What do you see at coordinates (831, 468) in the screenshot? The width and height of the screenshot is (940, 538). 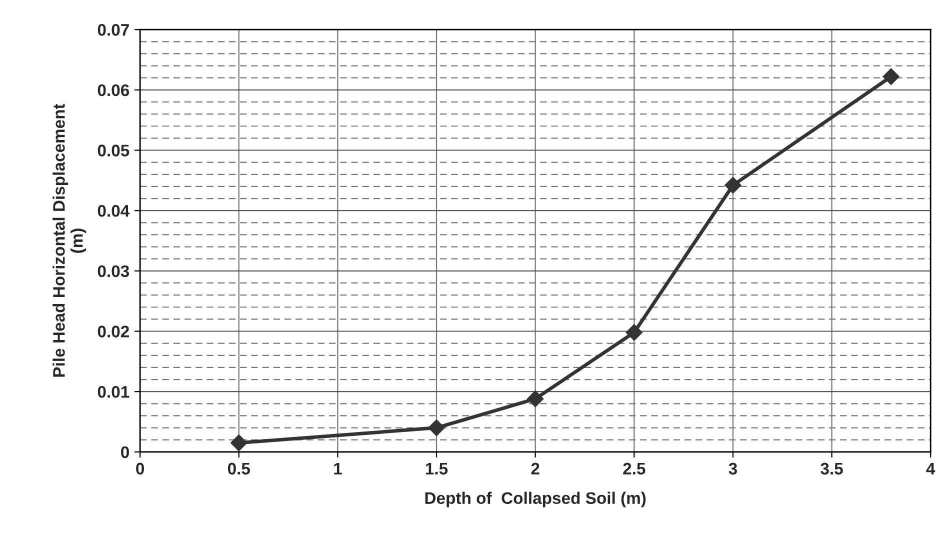 I see `x-tick-label: 3.5` at bounding box center [831, 468].